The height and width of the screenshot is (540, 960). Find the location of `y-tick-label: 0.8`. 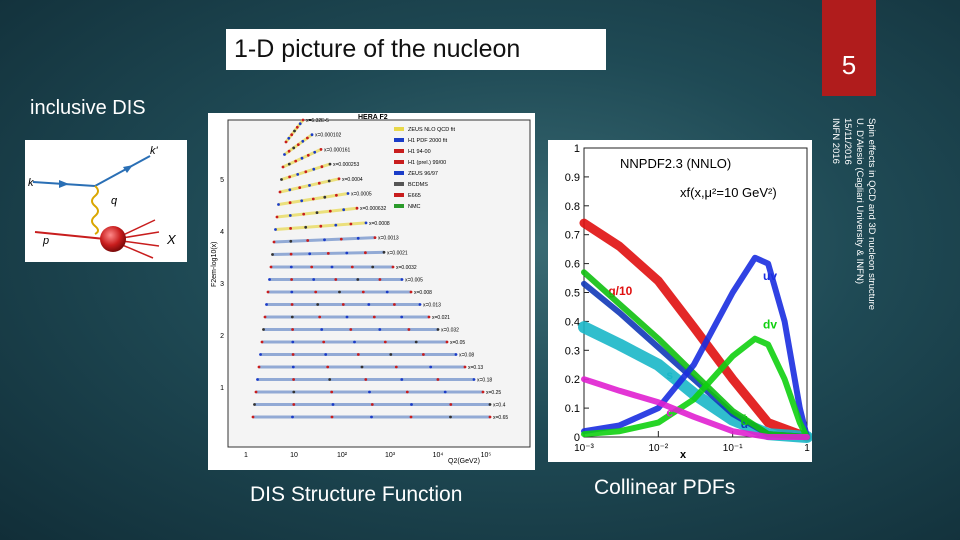

y-tick-label: 0.8 is located at coordinates (572, 207).